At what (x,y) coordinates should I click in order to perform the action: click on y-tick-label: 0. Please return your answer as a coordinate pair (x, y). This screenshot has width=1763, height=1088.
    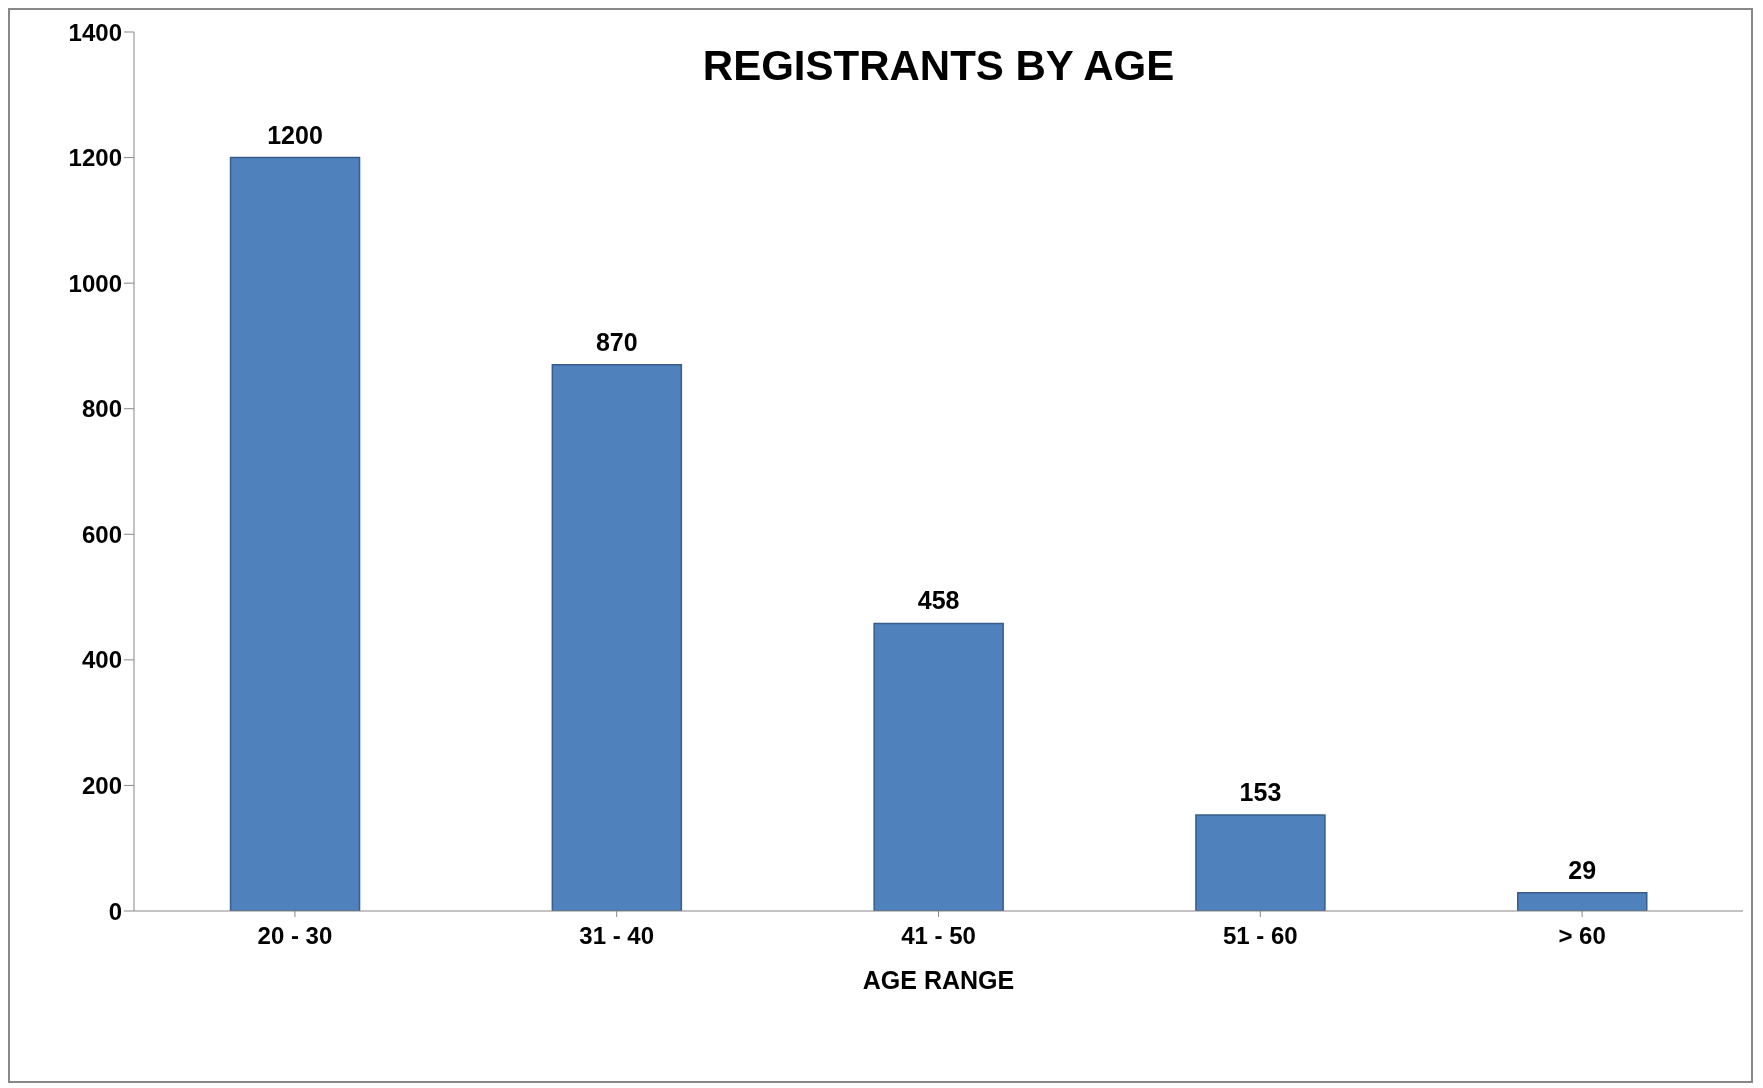
    Looking at the image, I should click on (115, 911).